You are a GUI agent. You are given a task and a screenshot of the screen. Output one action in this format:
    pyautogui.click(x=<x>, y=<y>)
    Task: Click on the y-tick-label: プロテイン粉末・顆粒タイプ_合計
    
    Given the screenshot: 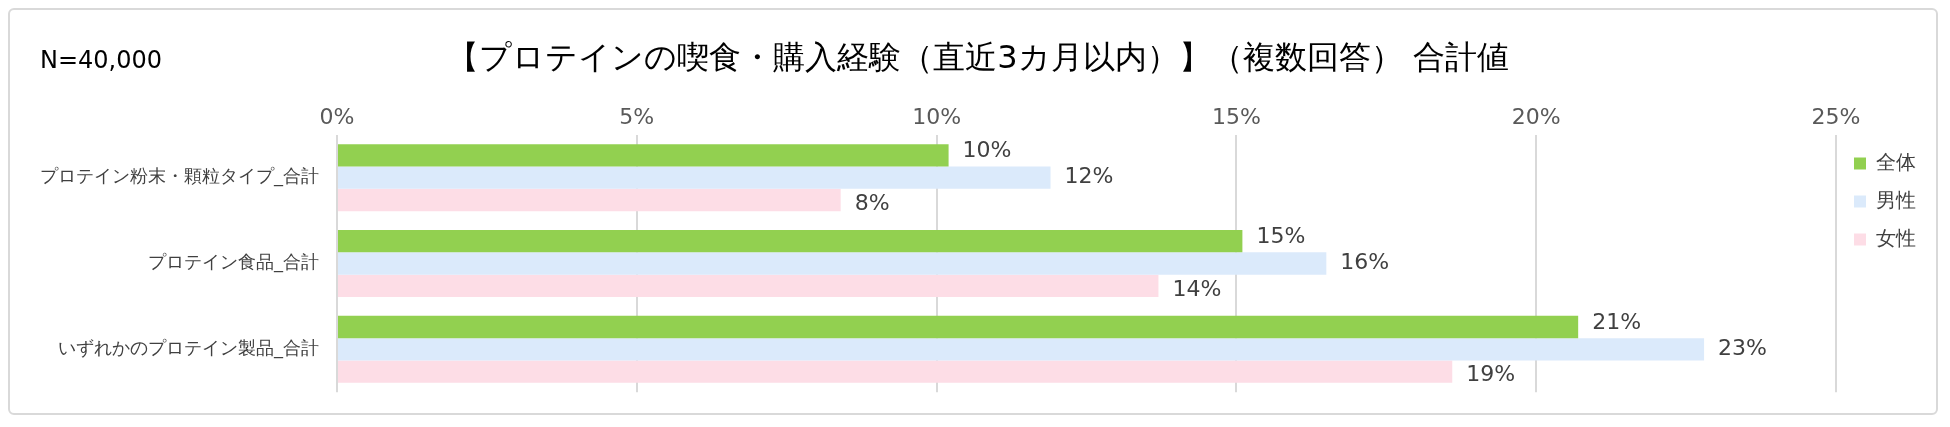 What is the action you would take?
    pyautogui.click(x=179, y=176)
    